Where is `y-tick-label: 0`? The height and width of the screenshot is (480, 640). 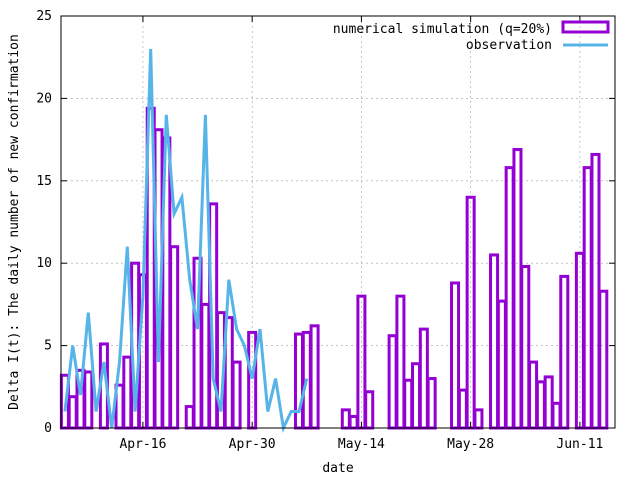
y-tick-label: 0 is located at coordinates (48, 428).